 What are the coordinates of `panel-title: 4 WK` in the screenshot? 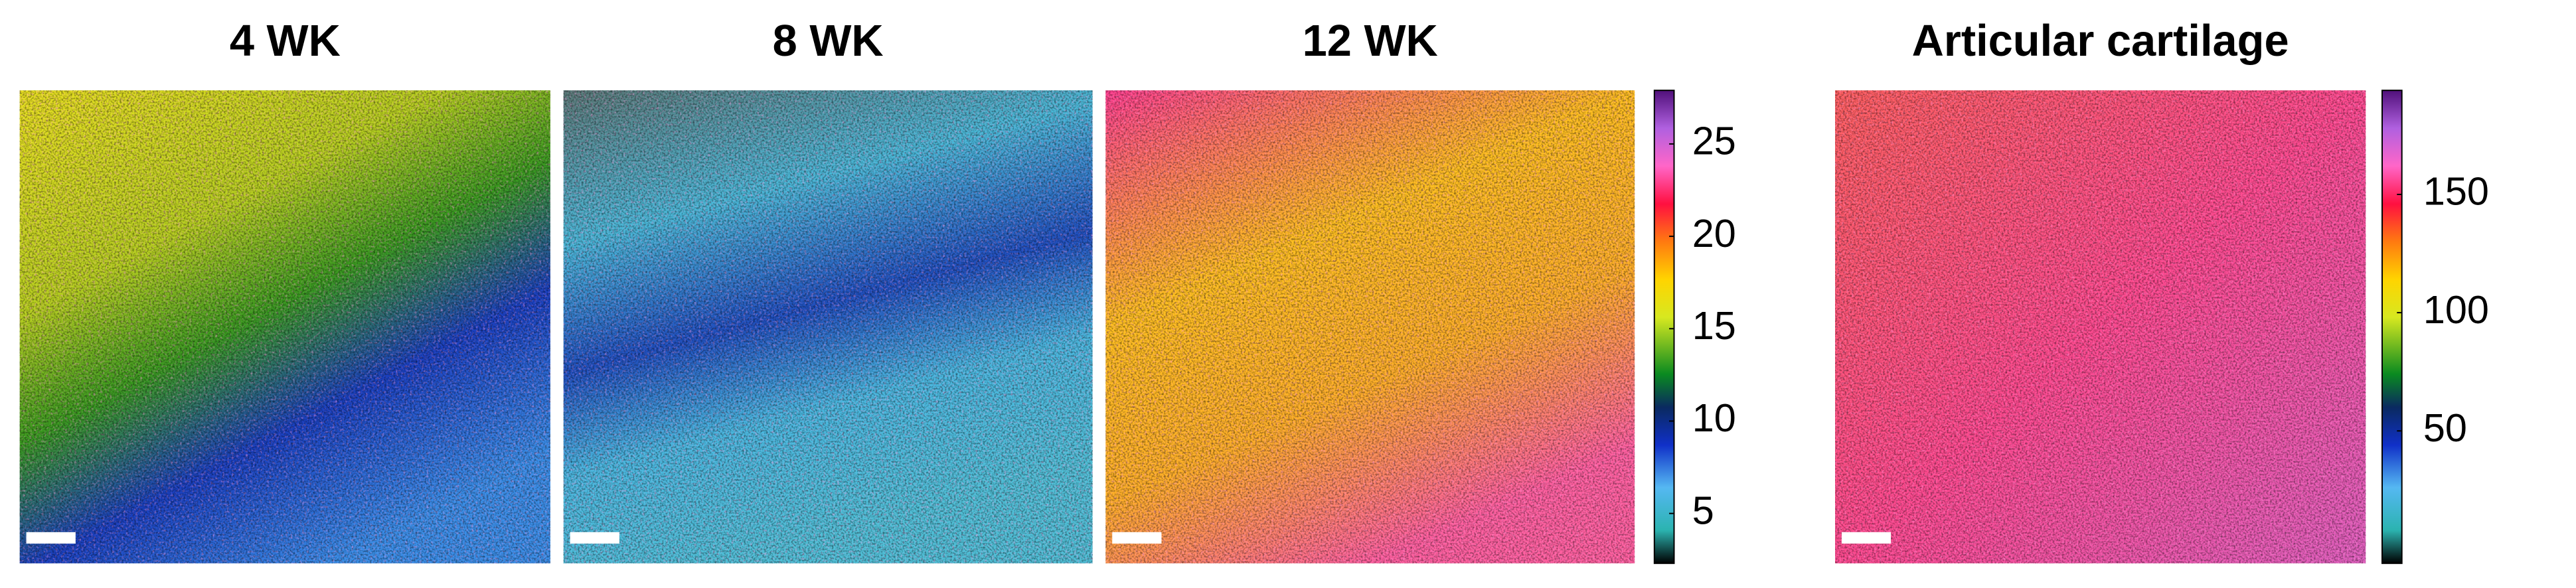 It's located at (285, 41).